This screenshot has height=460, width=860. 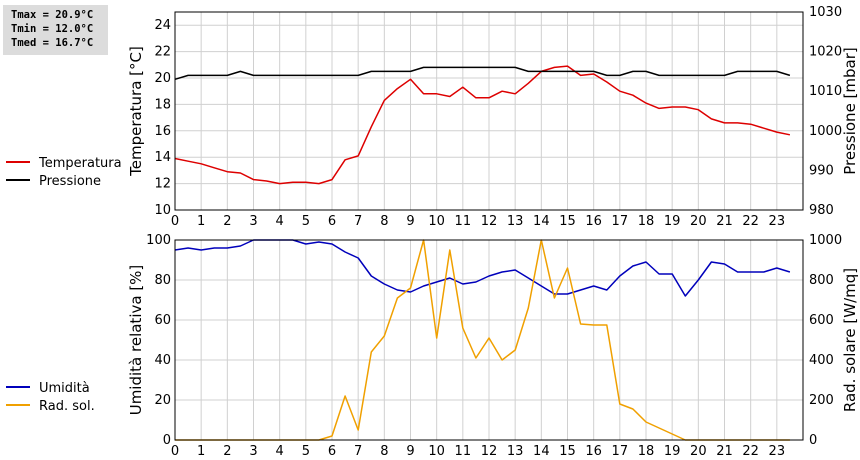 What do you see at coordinates (162, 104) in the screenshot?
I see `y-tick-label: 18` at bounding box center [162, 104].